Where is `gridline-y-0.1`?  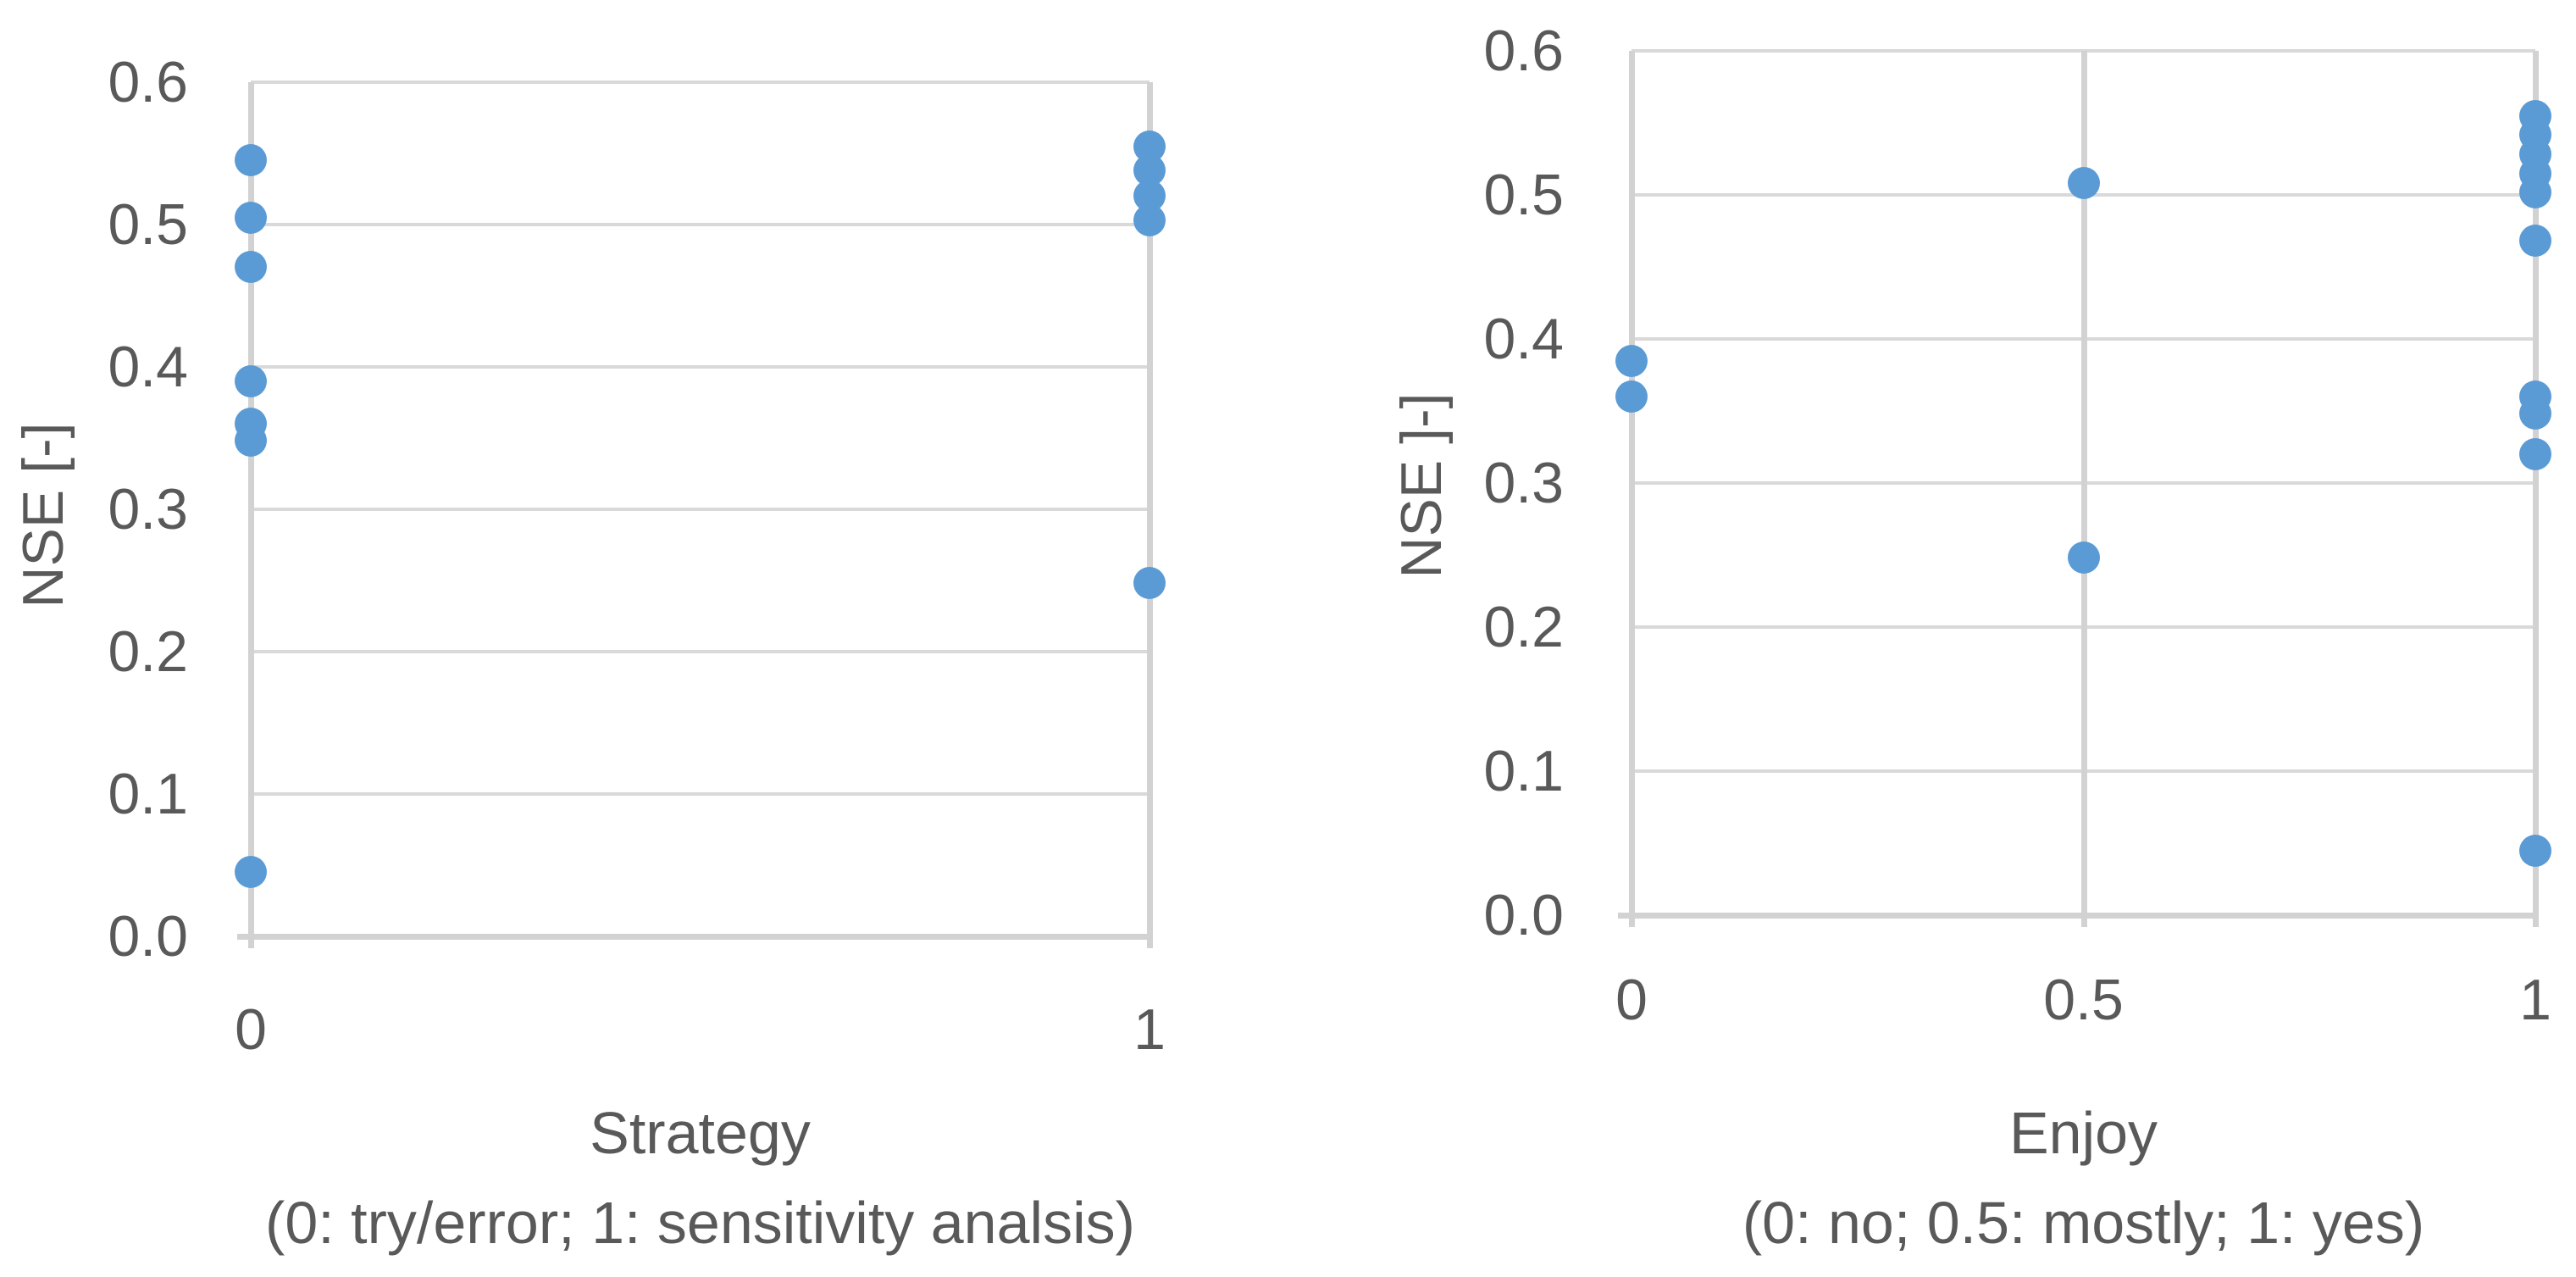
gridline-y-0.1 is located at coordinates (700, 794).